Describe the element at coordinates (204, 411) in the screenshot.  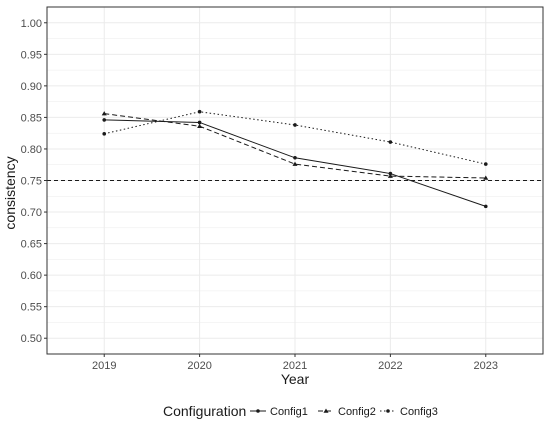
I see `legend-title: Configuration` at that location.